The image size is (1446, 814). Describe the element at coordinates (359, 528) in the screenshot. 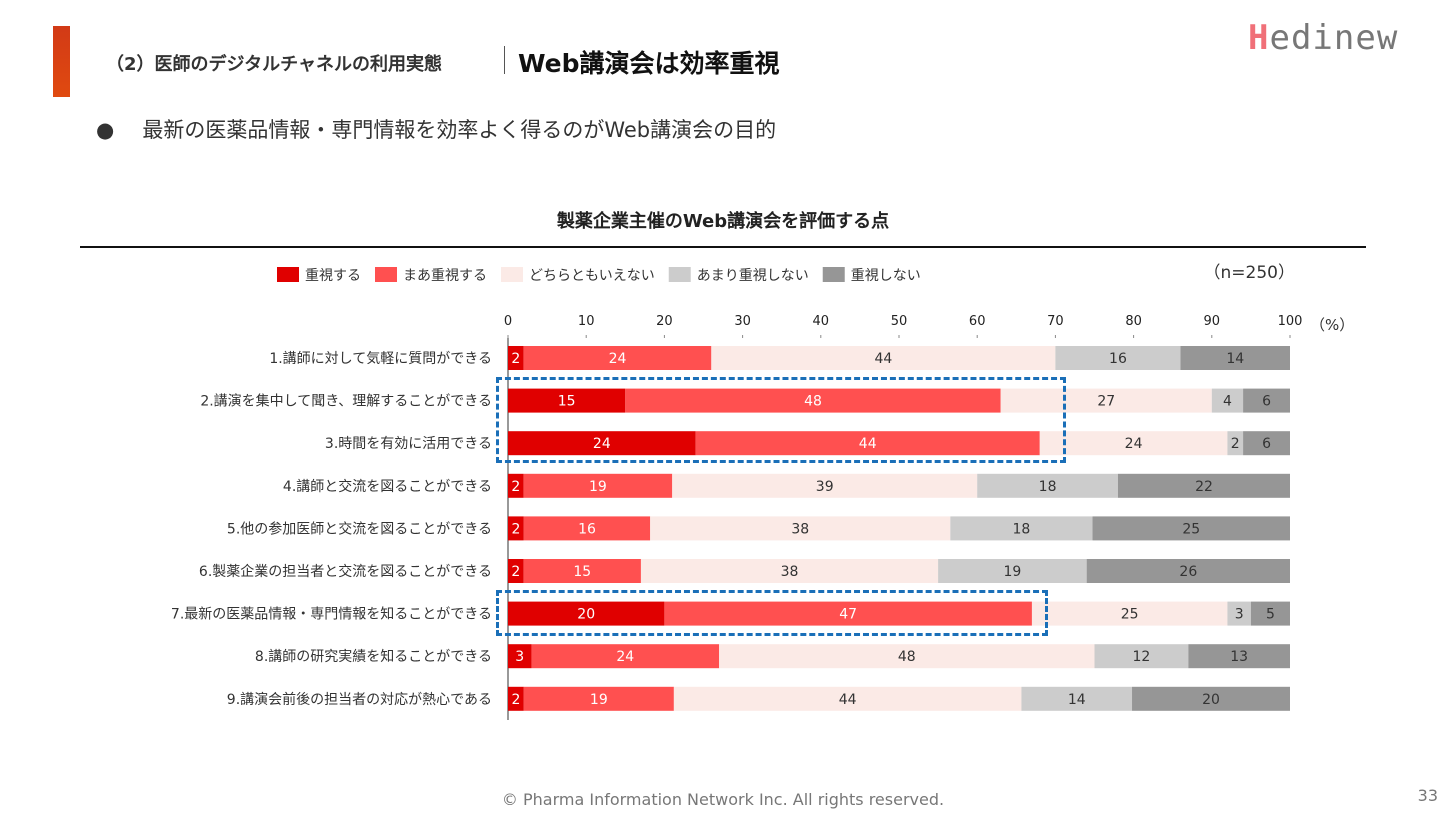

I see `category-label: 5.他の参加医師と交流を図ることができる` at that location.